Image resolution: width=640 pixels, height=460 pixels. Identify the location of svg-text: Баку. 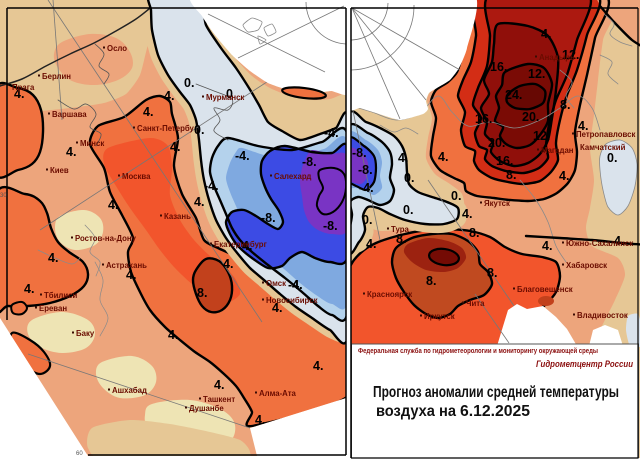
(85, 333).